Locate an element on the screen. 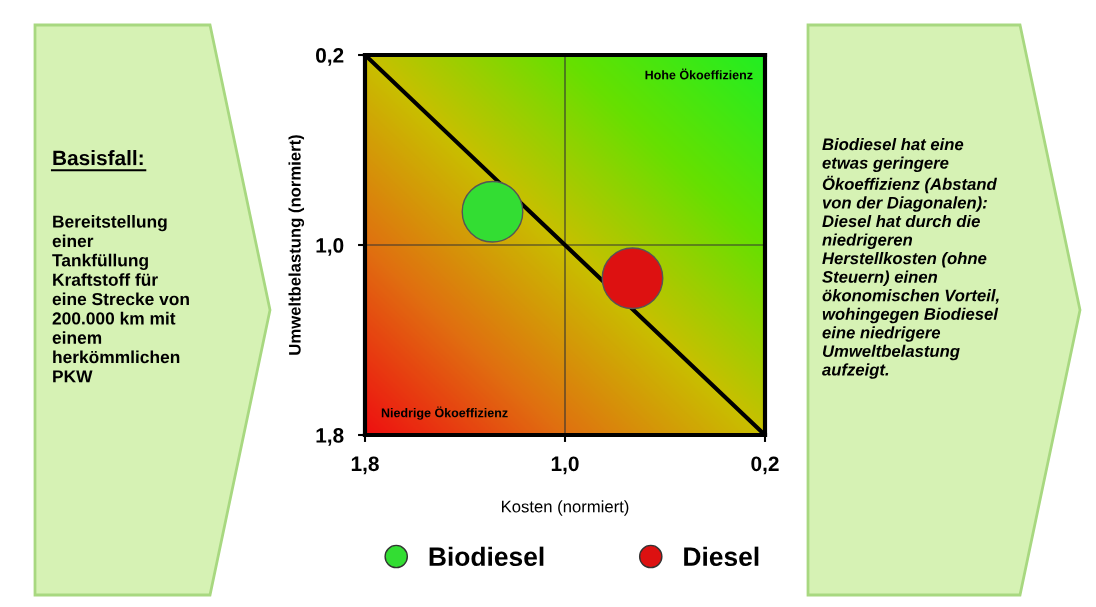 This screenshot has height=607, width=1096. x-tick-label: 1,0 is located at coordinates (565, 465).